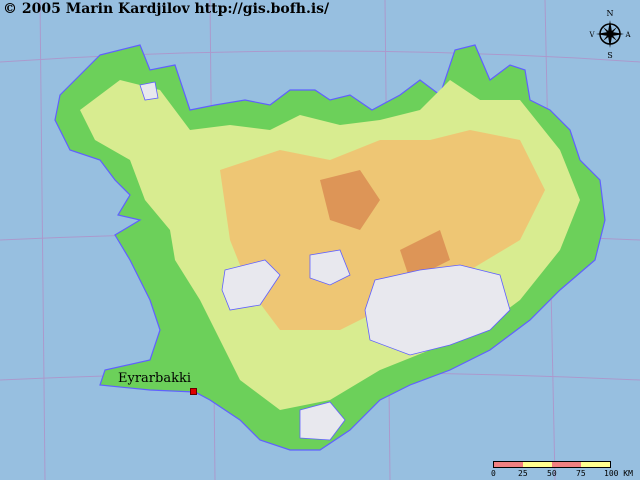  What do you see at coordinates (385, 225) in the screenshot?
I see `mountain-peaks` at bounding box center [385, 225].